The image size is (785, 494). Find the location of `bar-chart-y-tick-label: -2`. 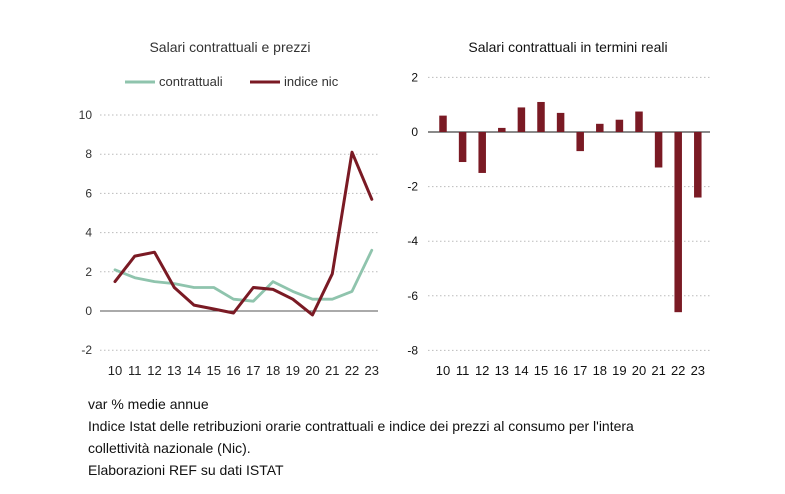

bar-chart-y-tick-label: -2 is located at coordinates (412, 187).